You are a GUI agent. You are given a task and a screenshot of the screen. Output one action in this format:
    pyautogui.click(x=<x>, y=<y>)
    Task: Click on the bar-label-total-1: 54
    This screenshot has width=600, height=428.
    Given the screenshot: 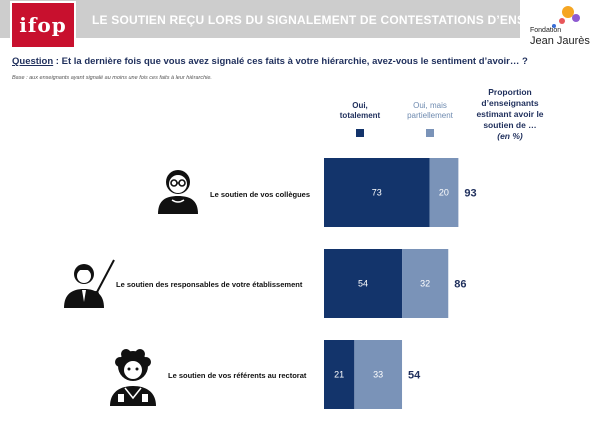 What is the action you would take?
    pyautogui.click(x=363, y=284)
    